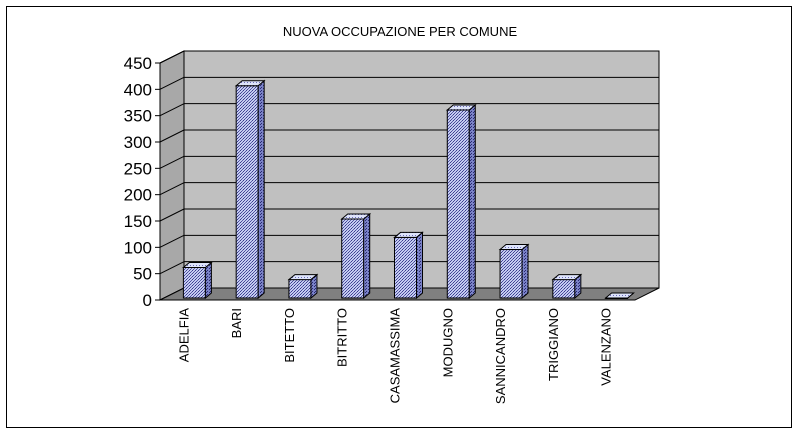 Image resolution: width=800 pixels, height=436 pixels. Describe the element at coordinates (138, 142) in the screenshot. I see `y-tick-label: 300` at that location.